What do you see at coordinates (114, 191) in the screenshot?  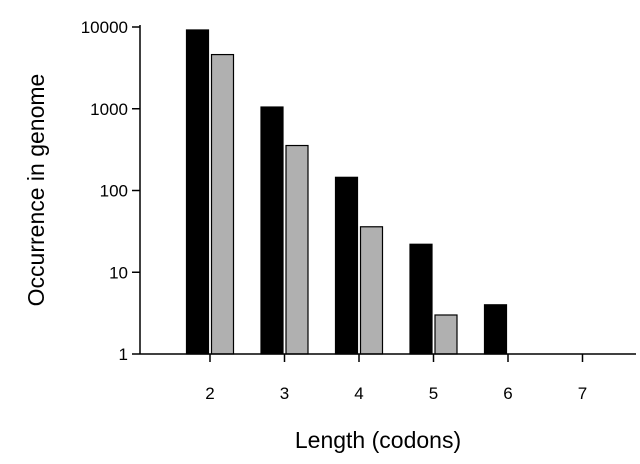 I see `y-tick-label: 100` at bounding box center [114, 191].